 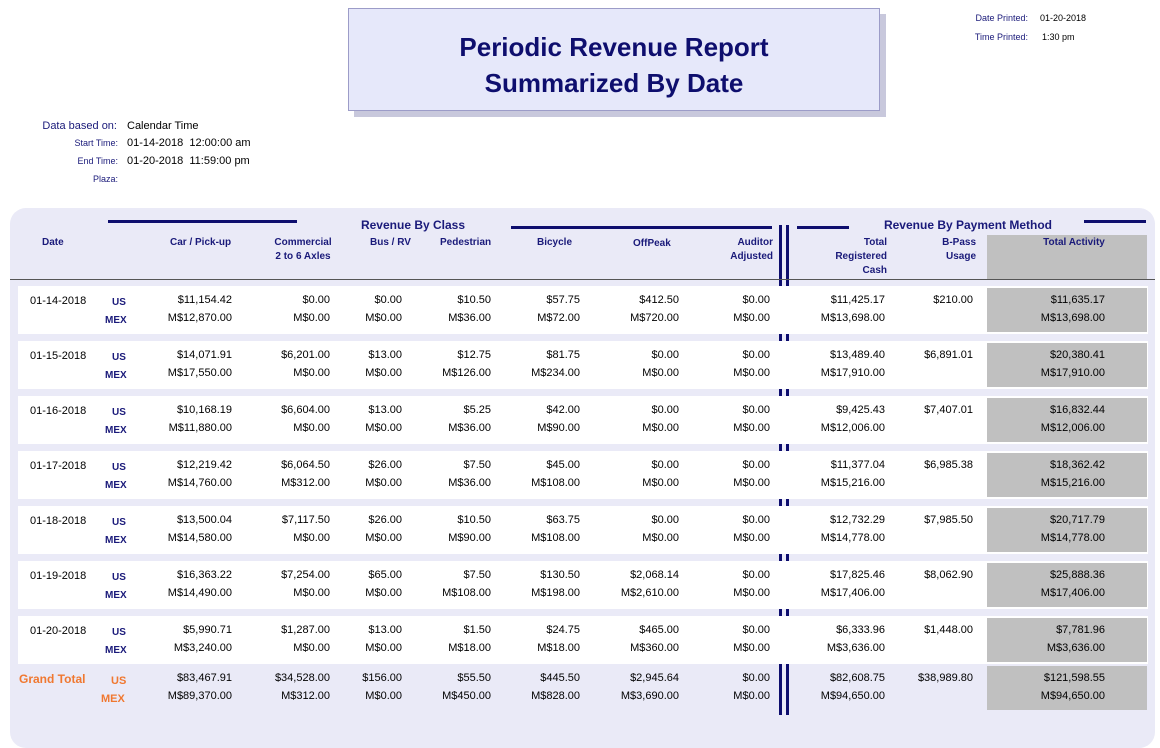 I want to click on cell-mex-total: M$12,006.00, so click(x=1072, y=428).